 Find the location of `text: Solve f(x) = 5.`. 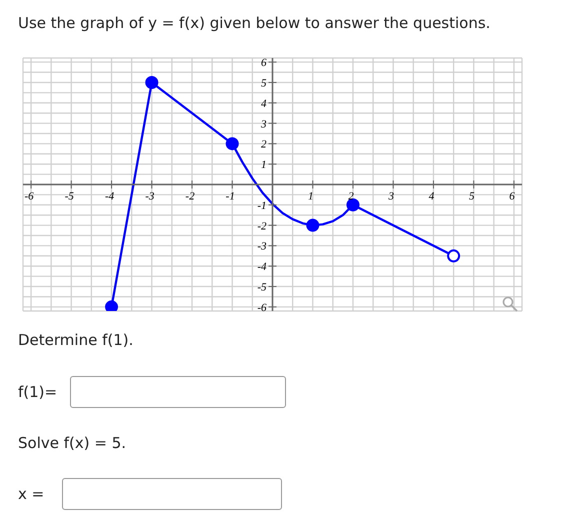

text: Solve f(x) = 5. is located at coordinates (72, 443).